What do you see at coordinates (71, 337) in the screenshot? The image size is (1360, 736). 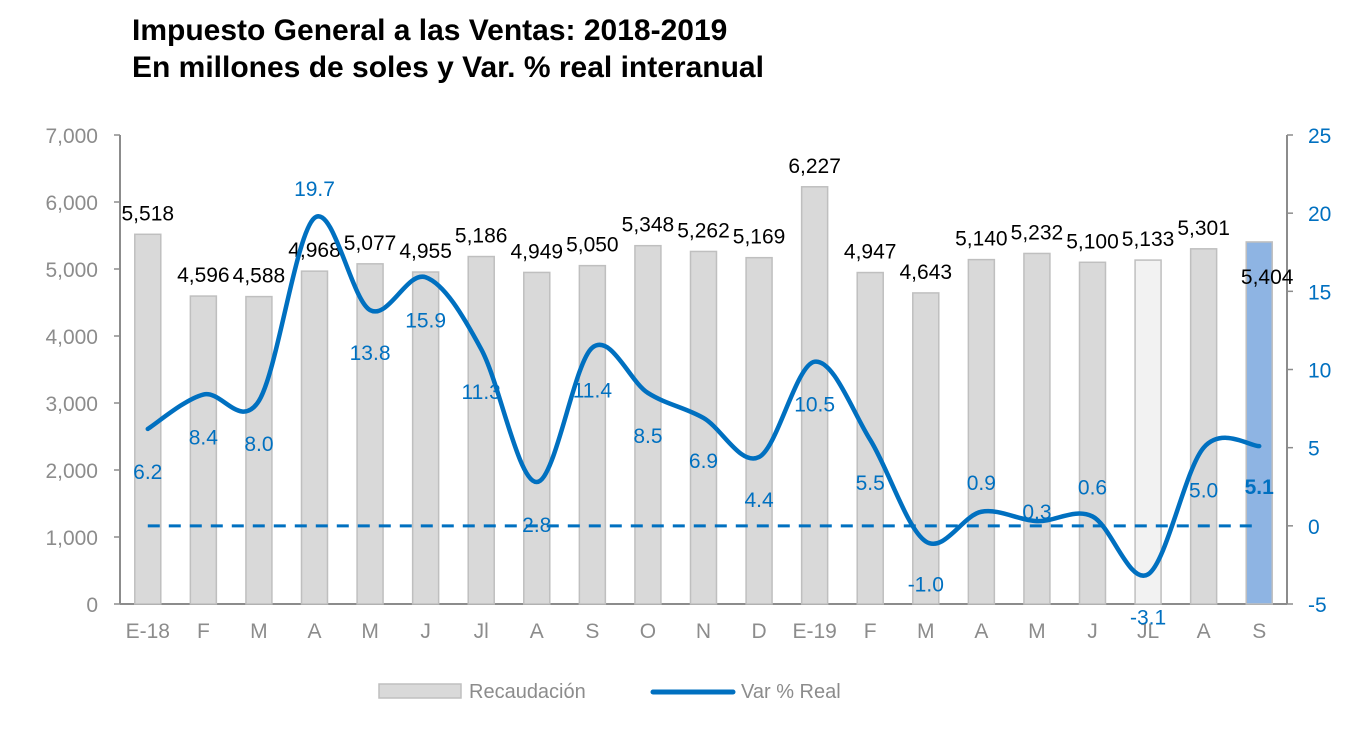 I see `left-axis-tick-label: 4,000` at bounding box center [71, 337].